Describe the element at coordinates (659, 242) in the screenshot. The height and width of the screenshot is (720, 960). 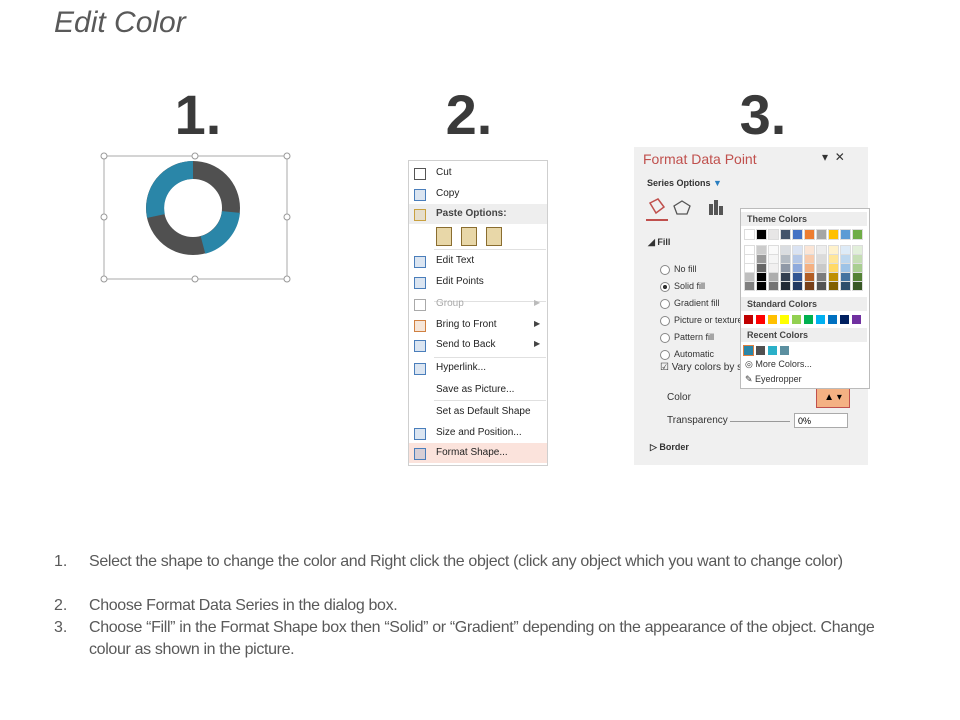
I see `fill-header: ◢ Fill` at that location.